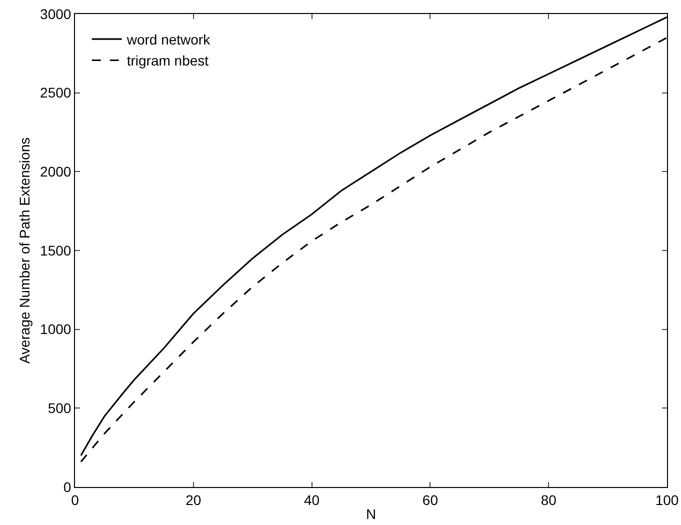 The image size is (681, 525). What do you see at coordinates (24, 250) in the screenshot?
I see `y-axis-title: Average Number of Path Extensions` at bounding box center [24, 250].